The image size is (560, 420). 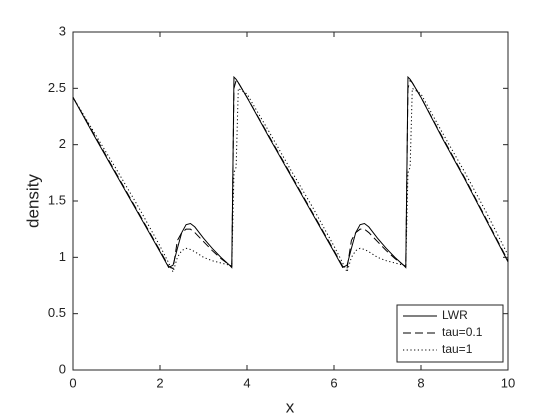 I want to click on x-tick-label: 6, so click(x=333, y=382).